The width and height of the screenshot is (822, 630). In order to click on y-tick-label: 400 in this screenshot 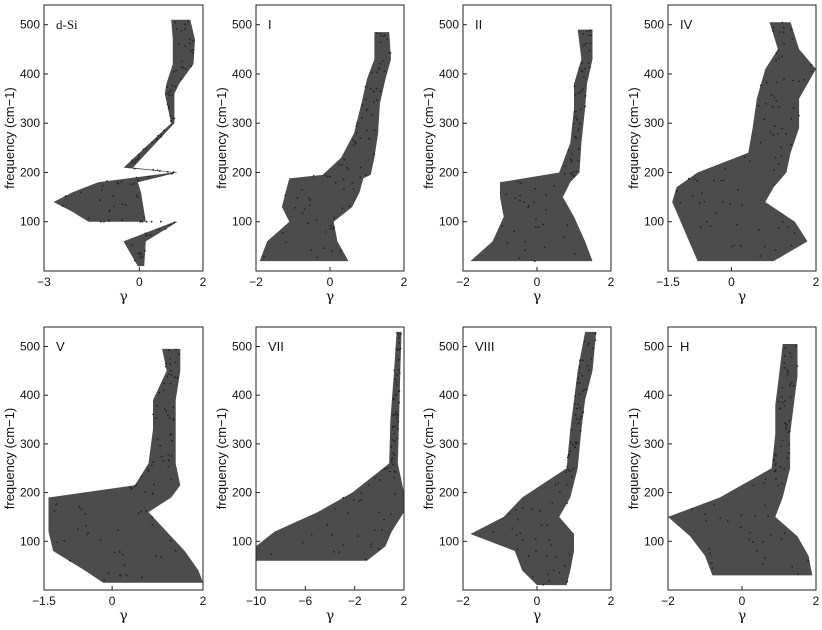, I will do `click(449, 395)`.